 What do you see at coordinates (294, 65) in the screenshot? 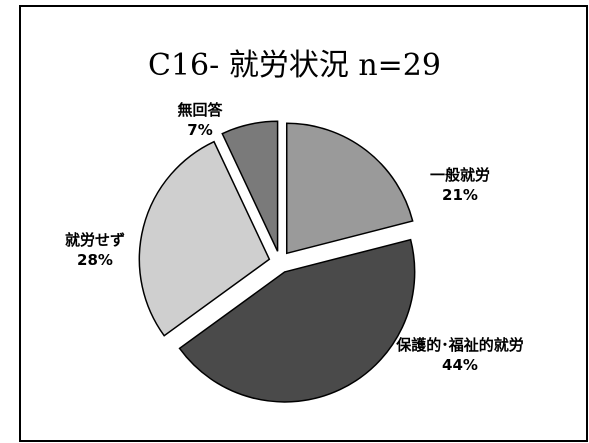
I see `chart-title: C16- 就労状況 n=29` at bounding box center [294, 65].